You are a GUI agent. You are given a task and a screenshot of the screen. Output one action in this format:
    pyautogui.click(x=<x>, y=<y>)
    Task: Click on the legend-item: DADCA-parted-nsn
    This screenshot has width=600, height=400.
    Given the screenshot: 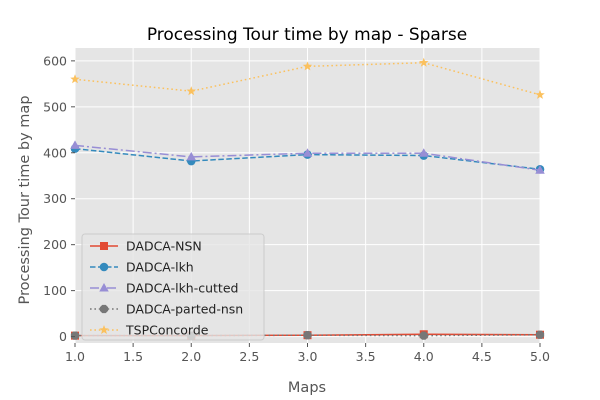 What is the action you would take?
    pyautogui.click(x=166, y=309)
    